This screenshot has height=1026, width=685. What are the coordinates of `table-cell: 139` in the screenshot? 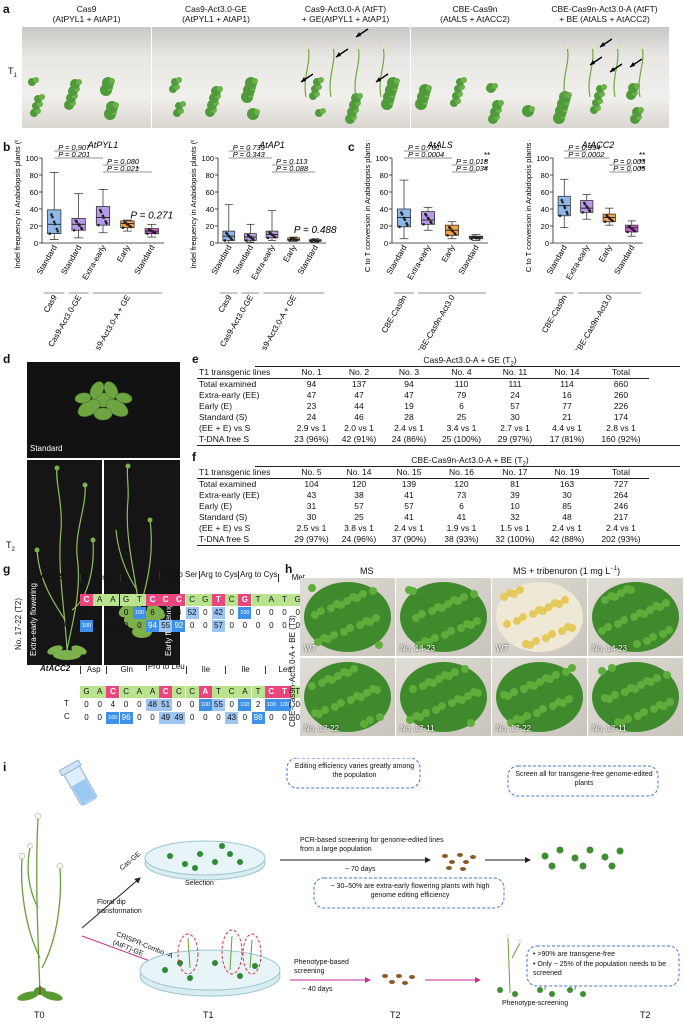 It's located at (409, 483).